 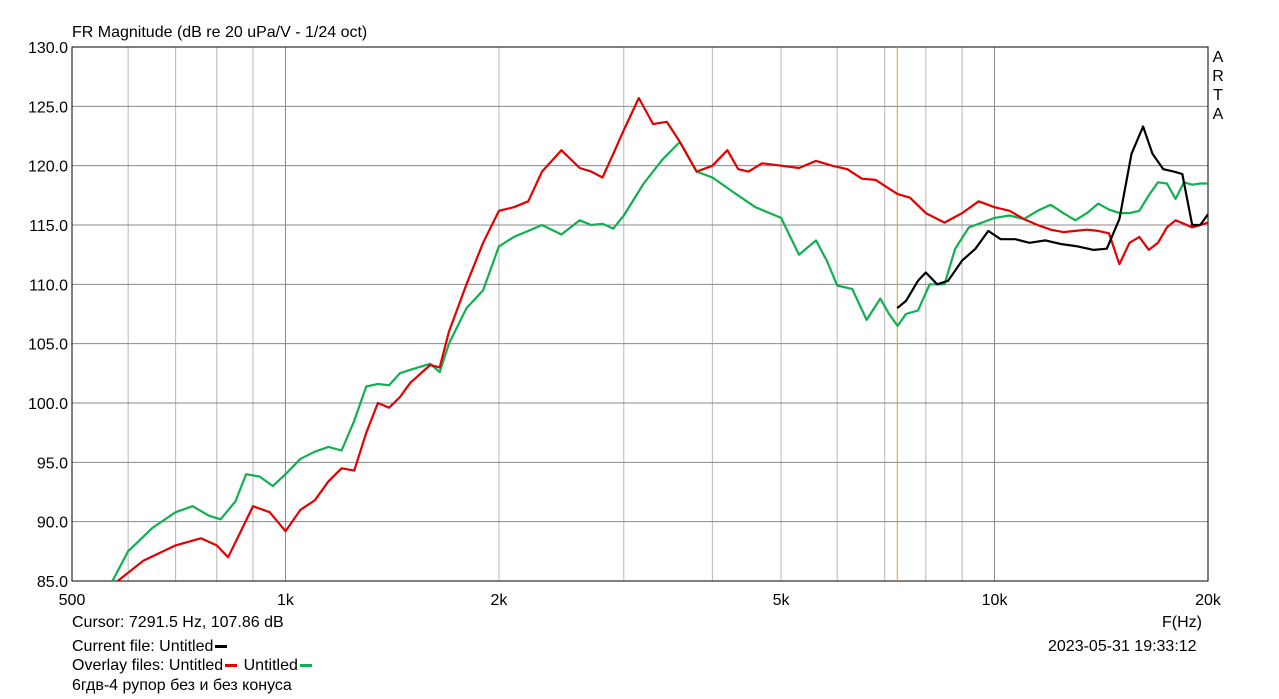 What do you see at coordinates (220, 32) in the screenshot?
I see `chart-title: FR Magnitude (dB re 20 uPa/V - 1/24 oct)` at bounding box center [220, 32].